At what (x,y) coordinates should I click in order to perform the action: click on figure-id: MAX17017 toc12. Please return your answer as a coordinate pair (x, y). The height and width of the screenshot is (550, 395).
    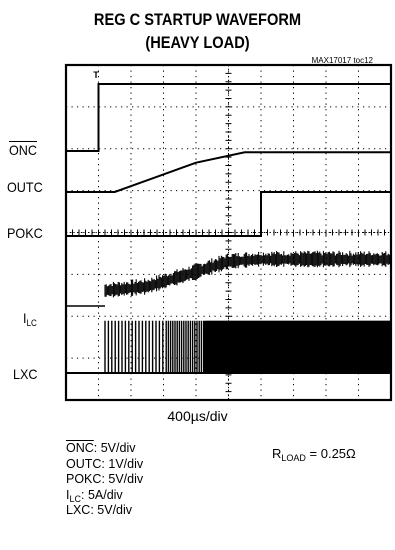
    Looking at the image, I should click on (342, 60).